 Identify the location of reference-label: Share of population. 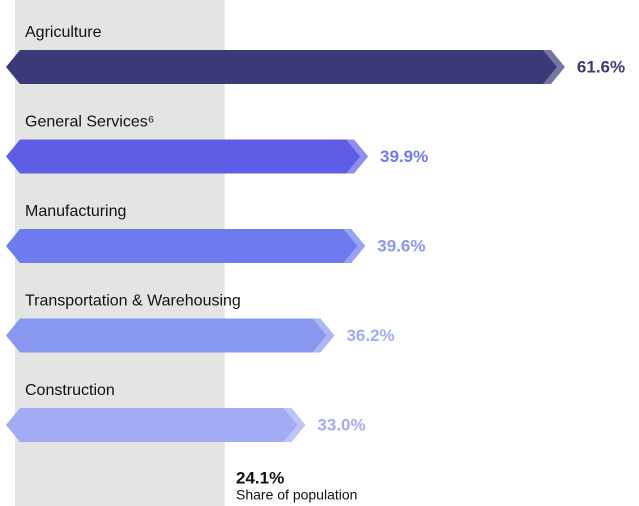
(296, 495).